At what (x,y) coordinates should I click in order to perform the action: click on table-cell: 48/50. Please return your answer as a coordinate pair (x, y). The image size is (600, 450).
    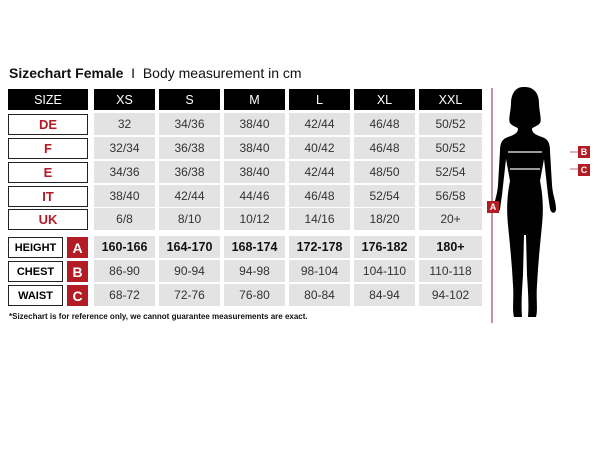
    Looking at the image, I should click on (384, 172).